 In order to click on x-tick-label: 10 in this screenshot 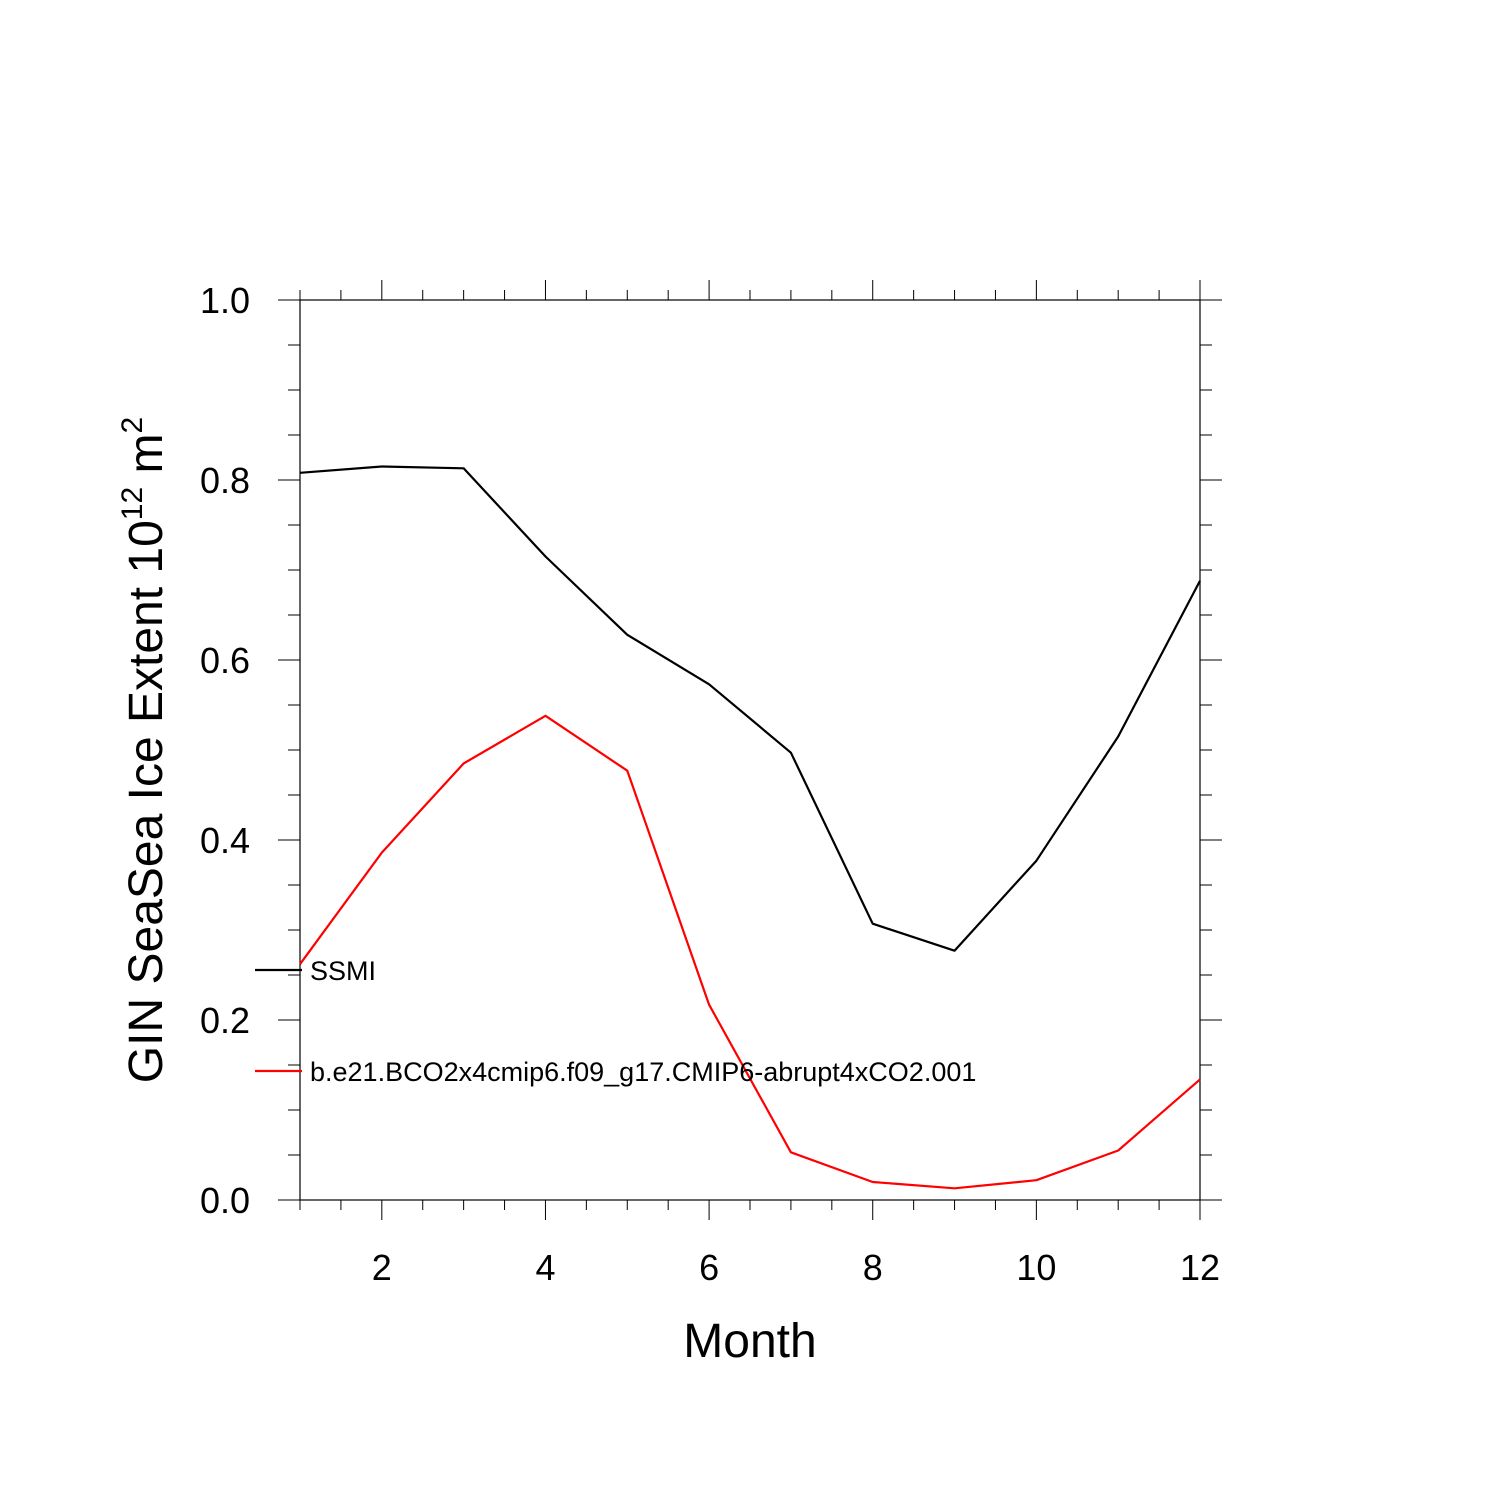, I will do `click(1036, 1267)`.